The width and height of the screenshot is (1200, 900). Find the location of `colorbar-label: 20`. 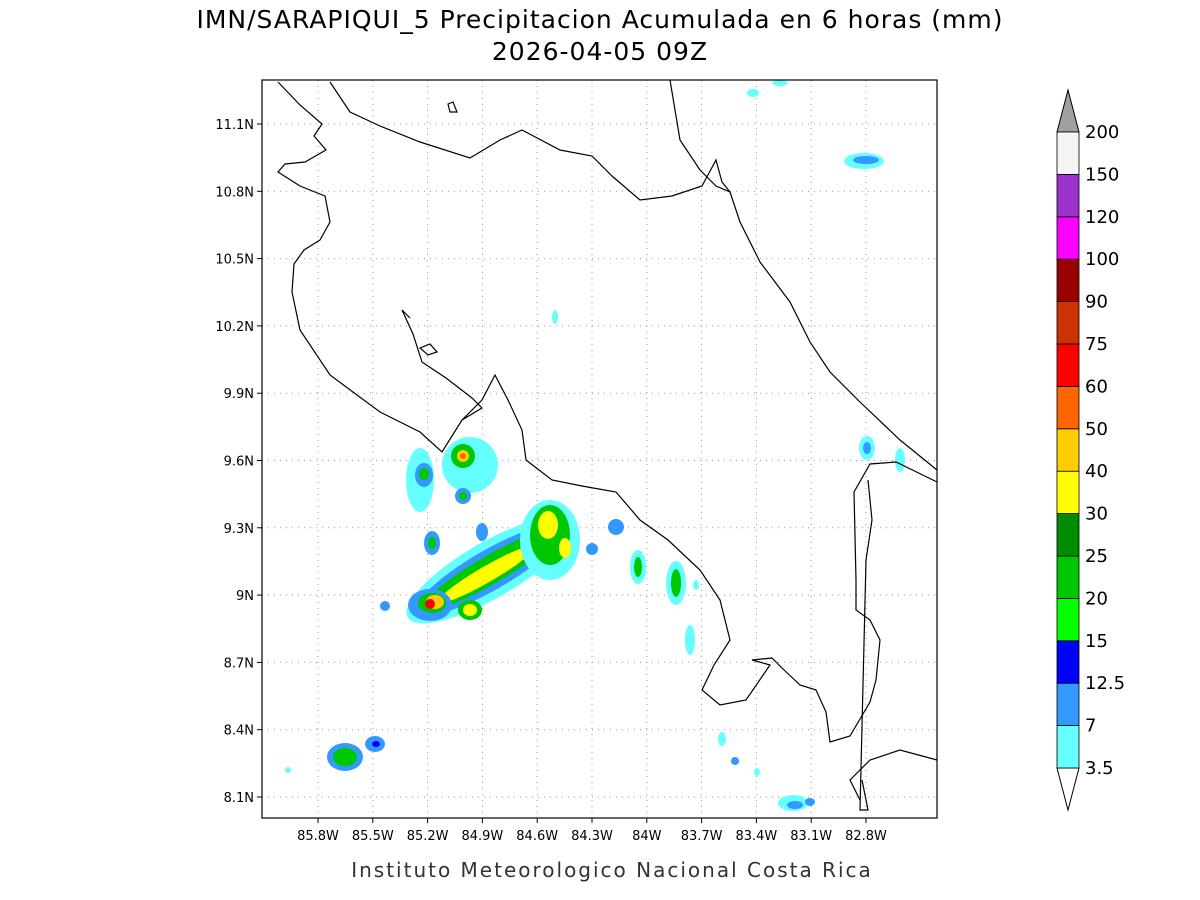

colorbar-label: 20 is located at coordinates (1096, 598).